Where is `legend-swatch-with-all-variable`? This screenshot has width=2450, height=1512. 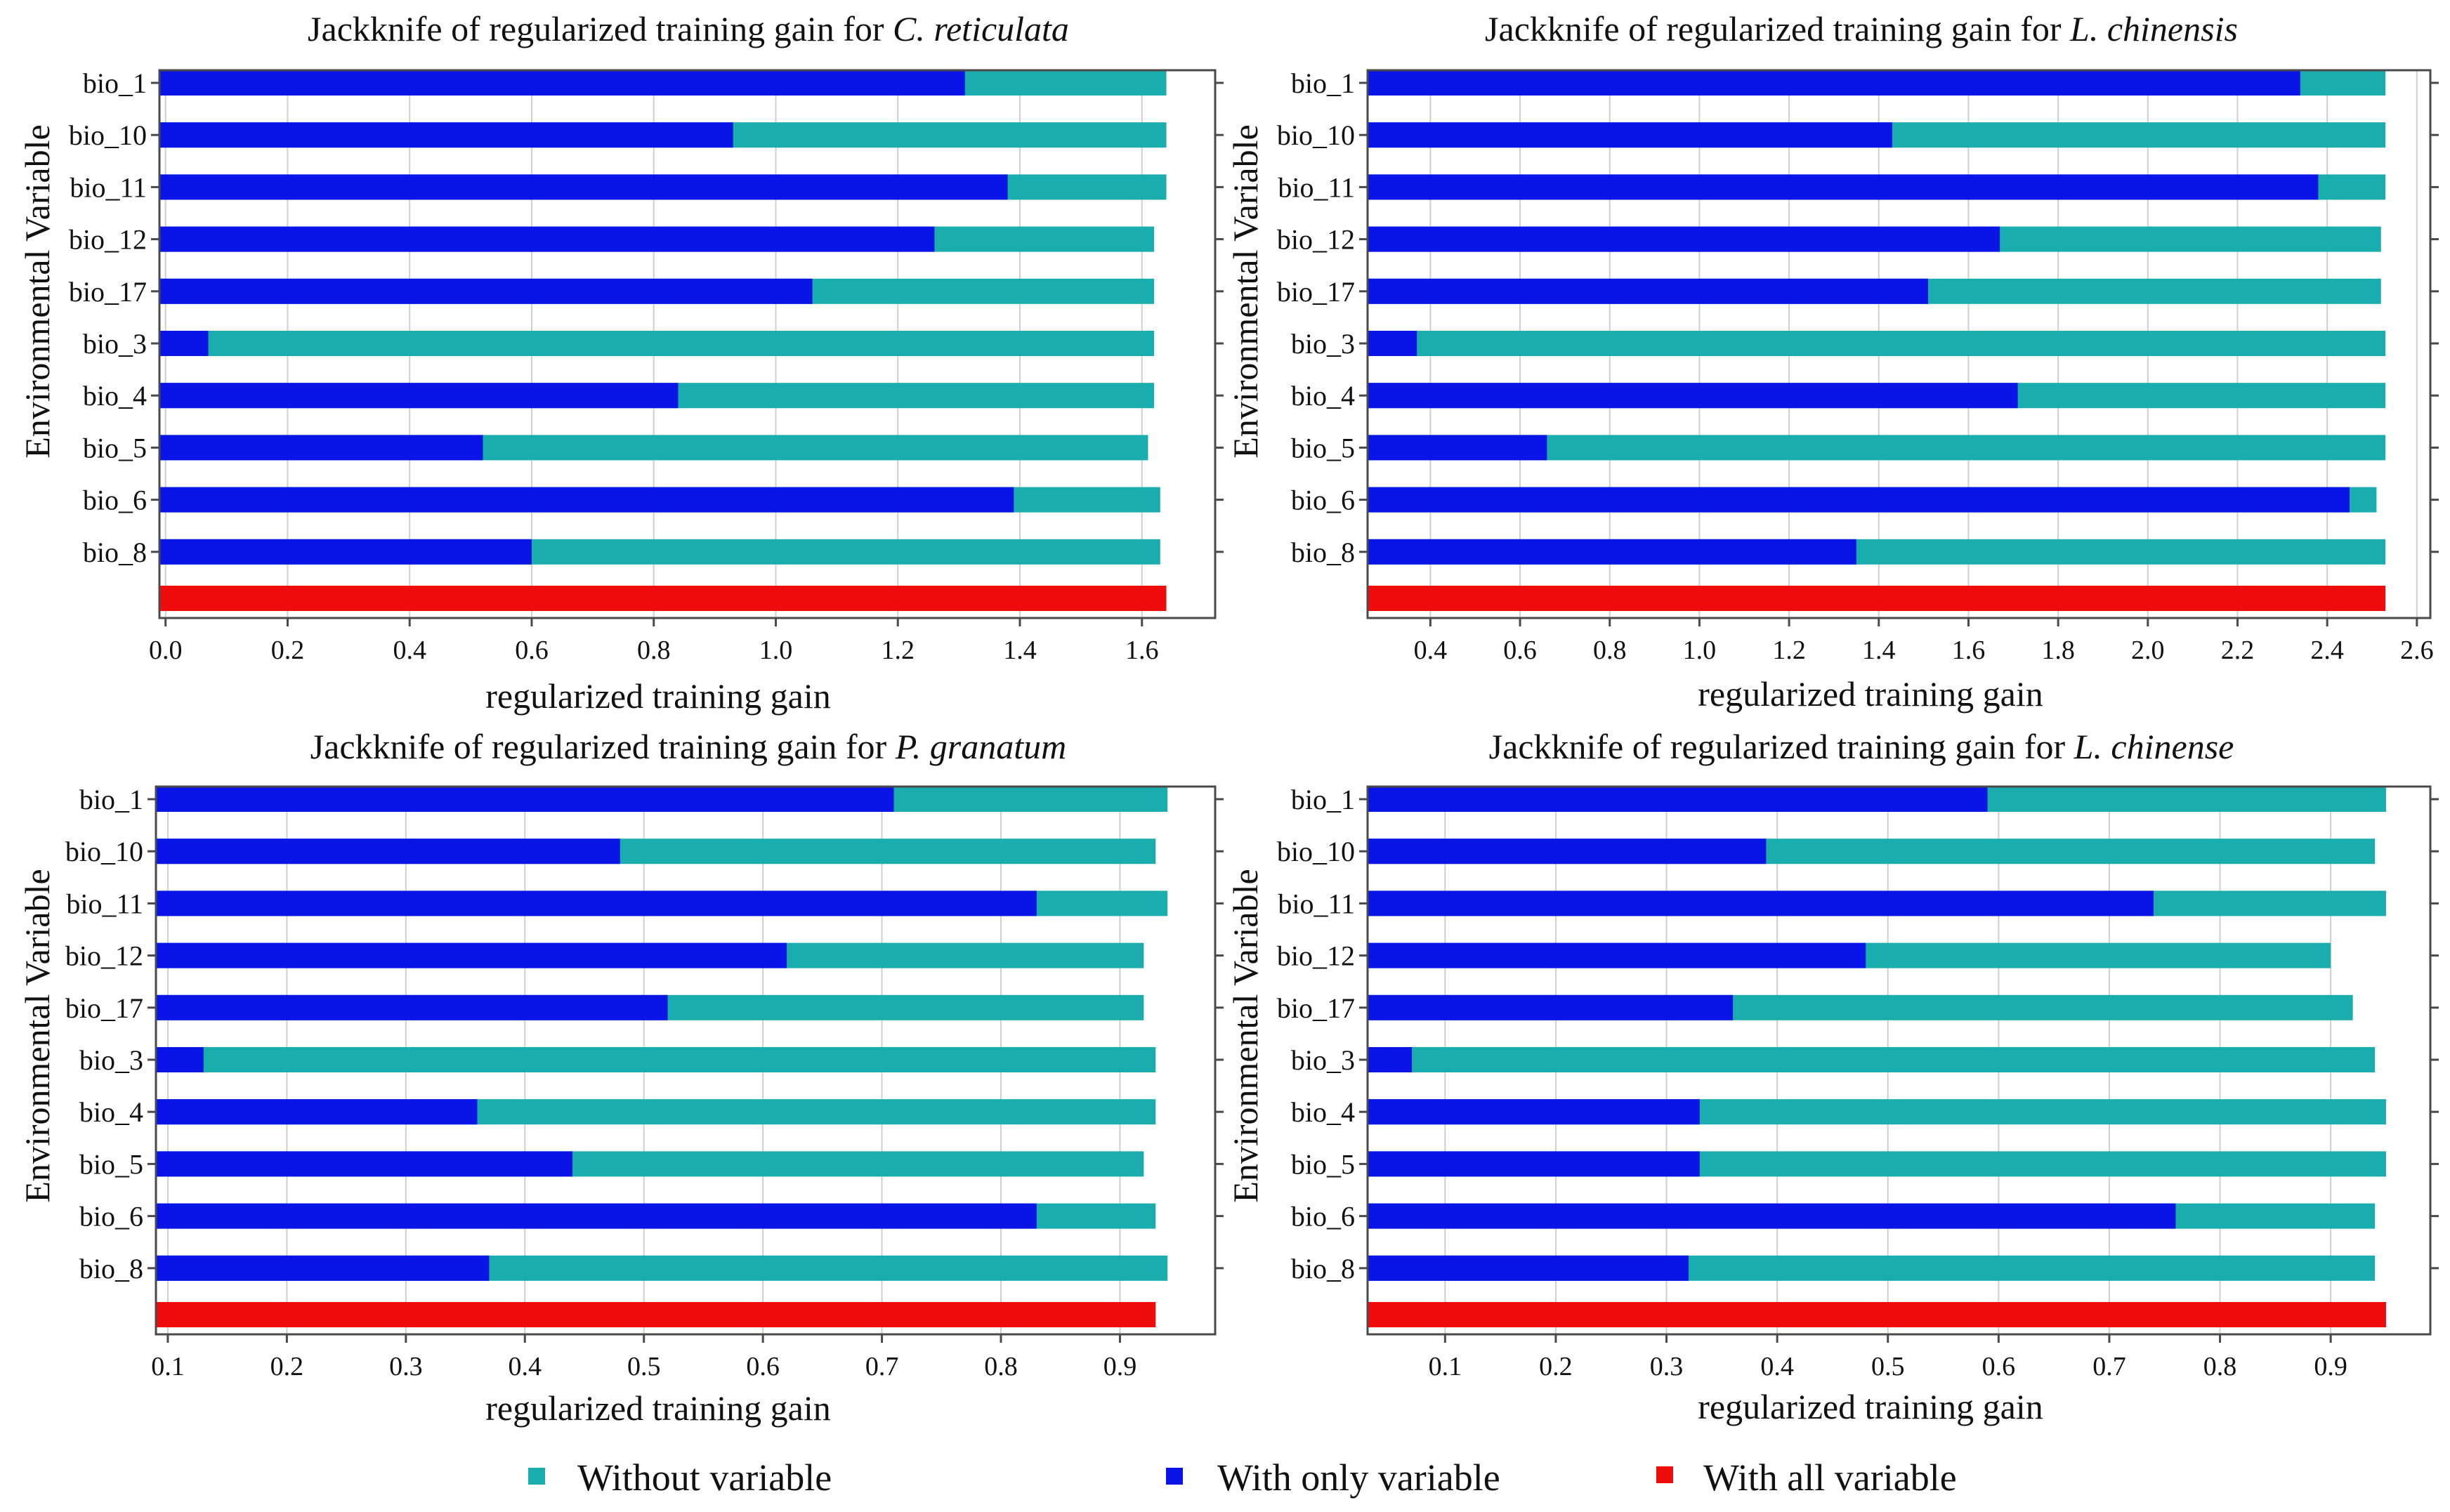 legend-swatch-with-all-variable is located at coordinates (1664, 1474).